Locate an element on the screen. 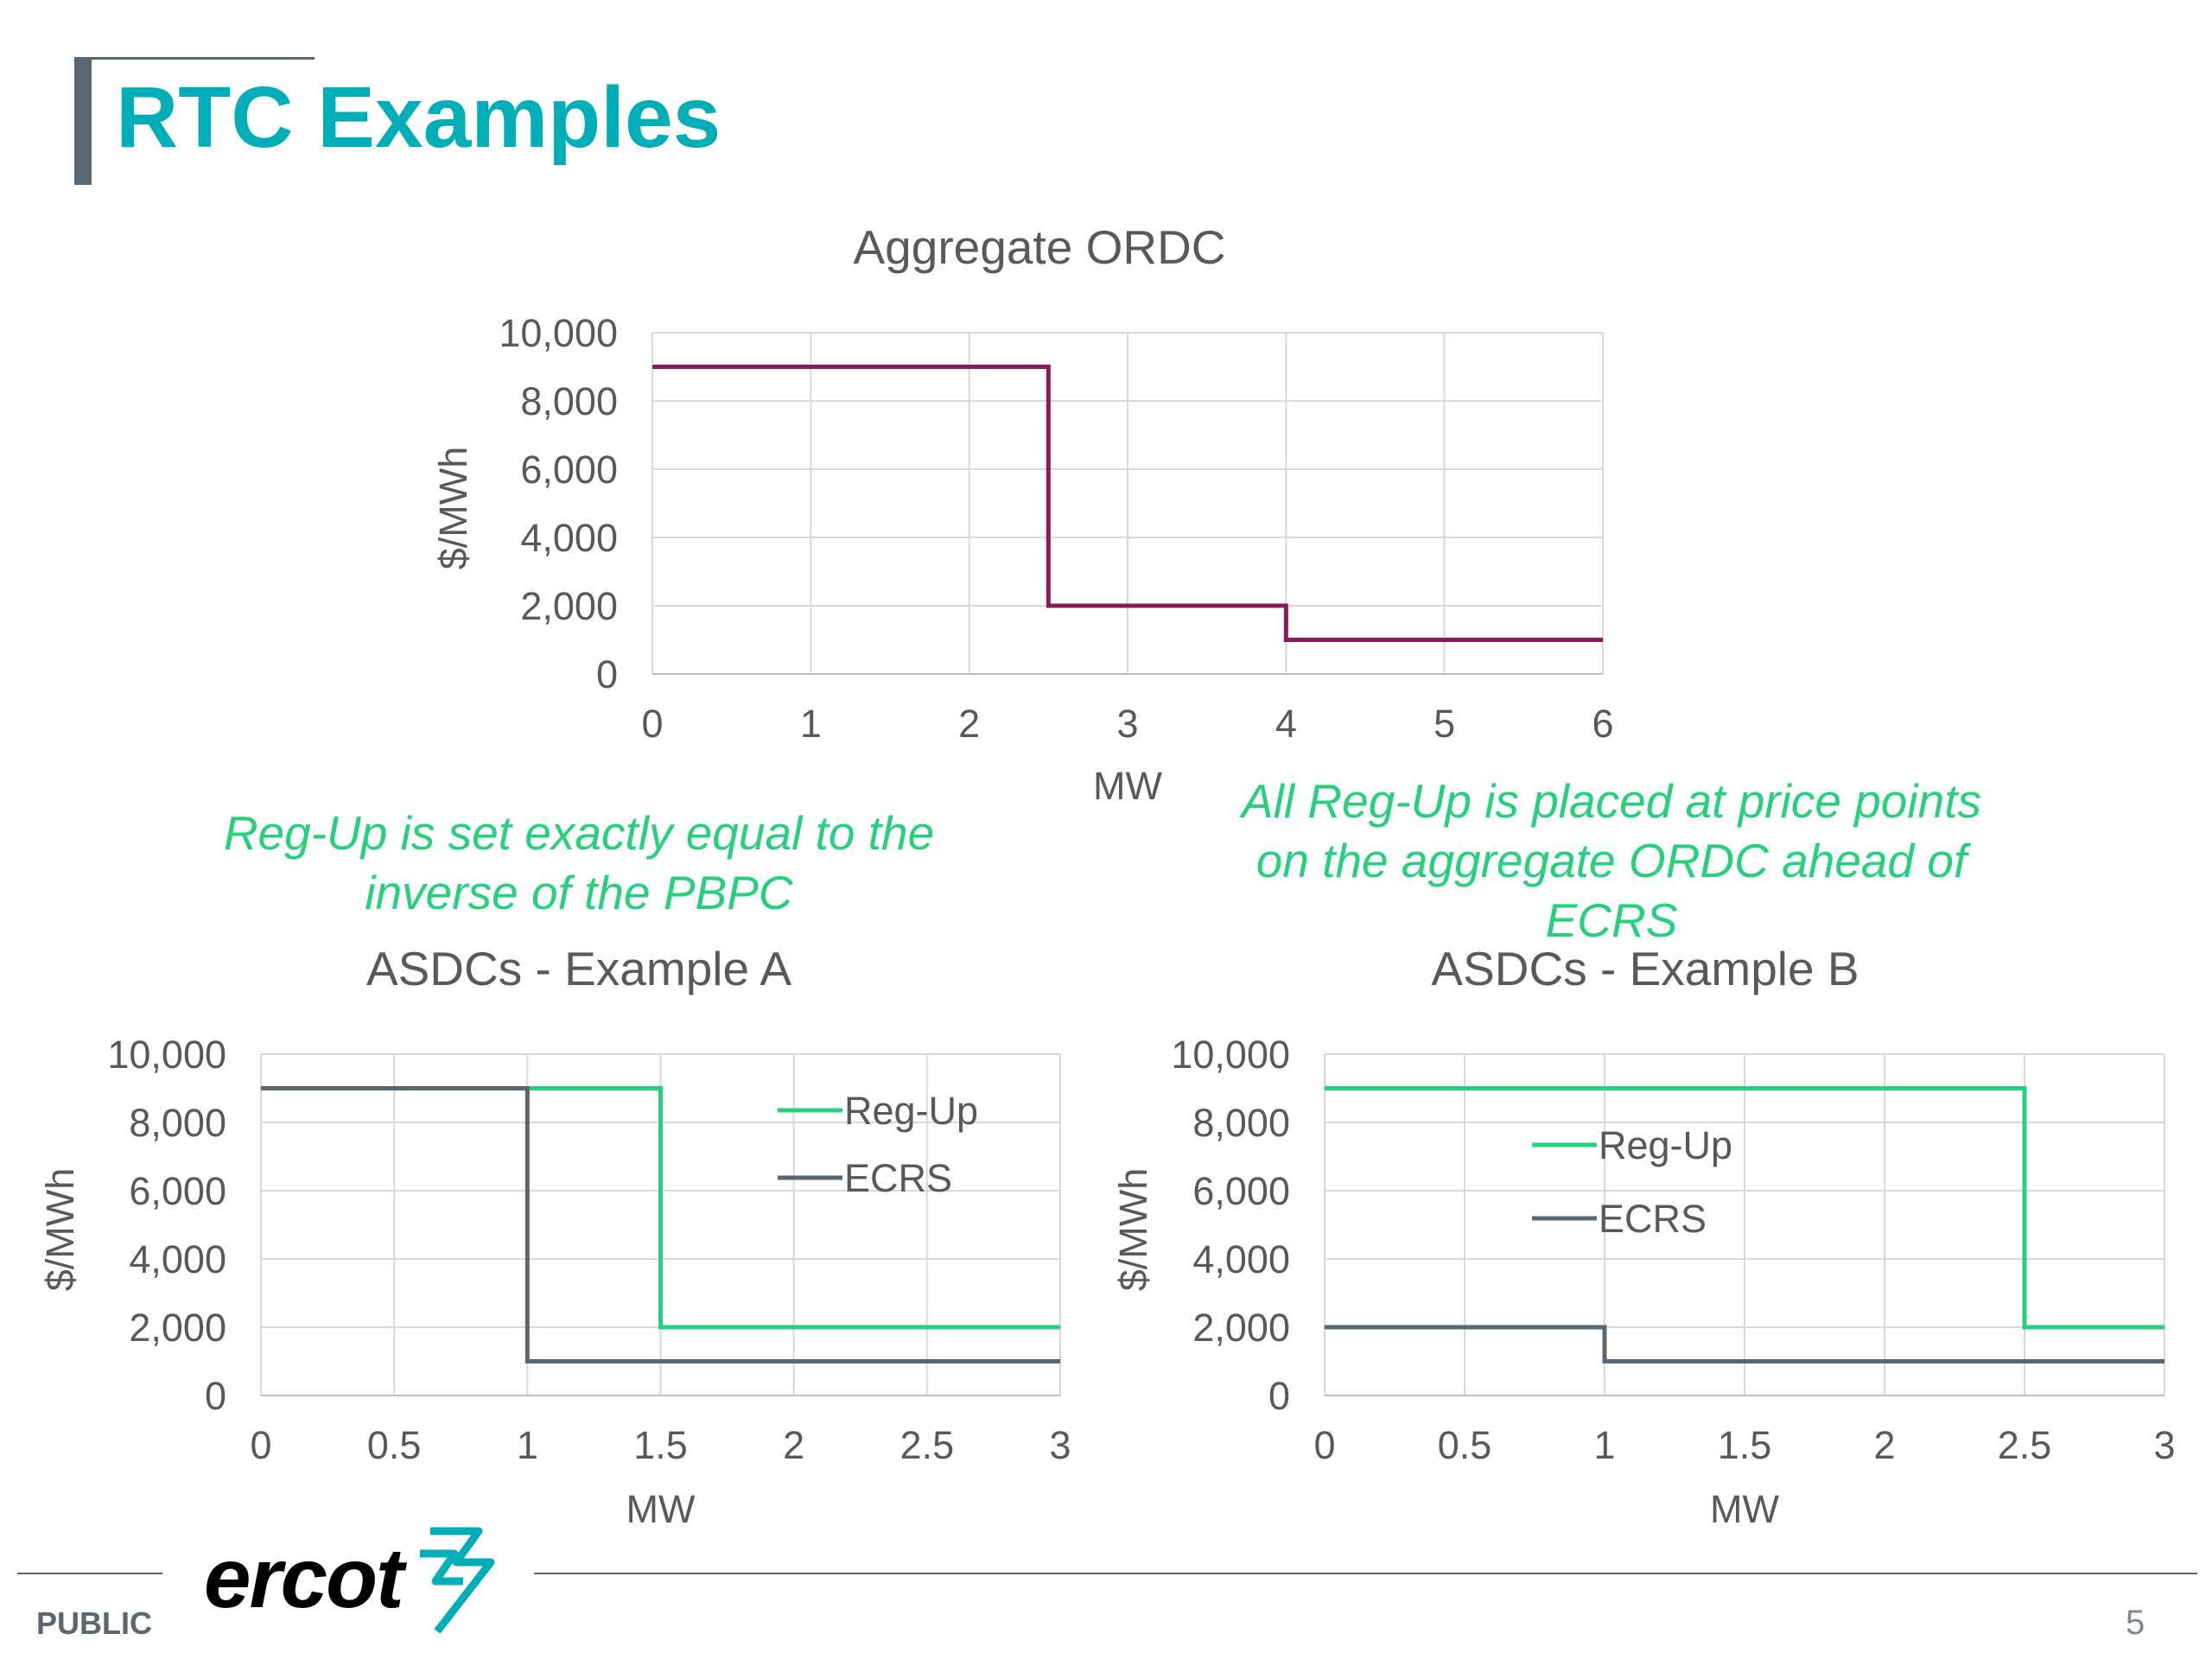  footer-divider-right is located at coordinates (1365, 1573).